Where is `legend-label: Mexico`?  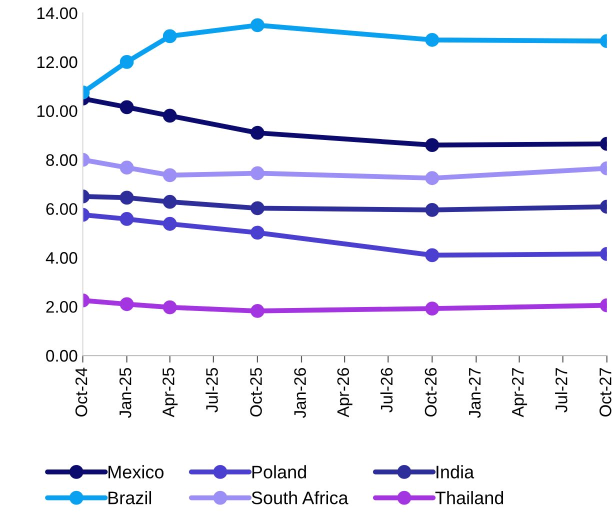 legend-label: Mexico is located at coordinates (136, 471).